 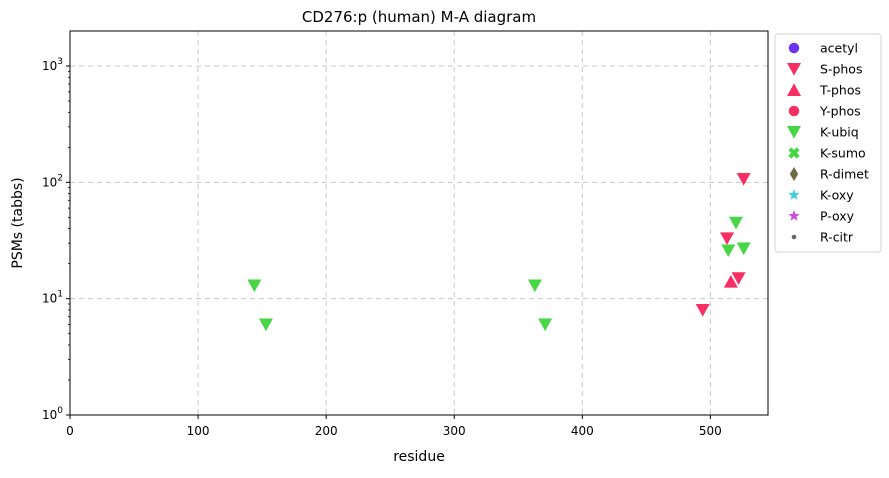 I want to click on y-tick-label: 10⁰, so click(x=52, y=414).